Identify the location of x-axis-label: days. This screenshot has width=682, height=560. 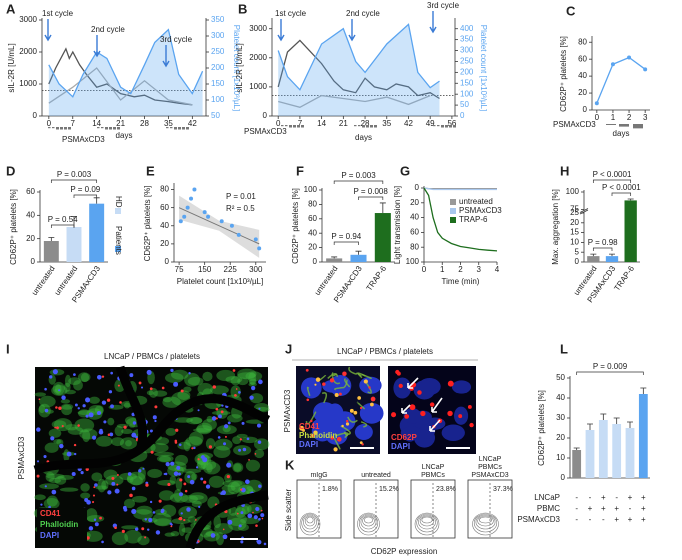
(363, 137).